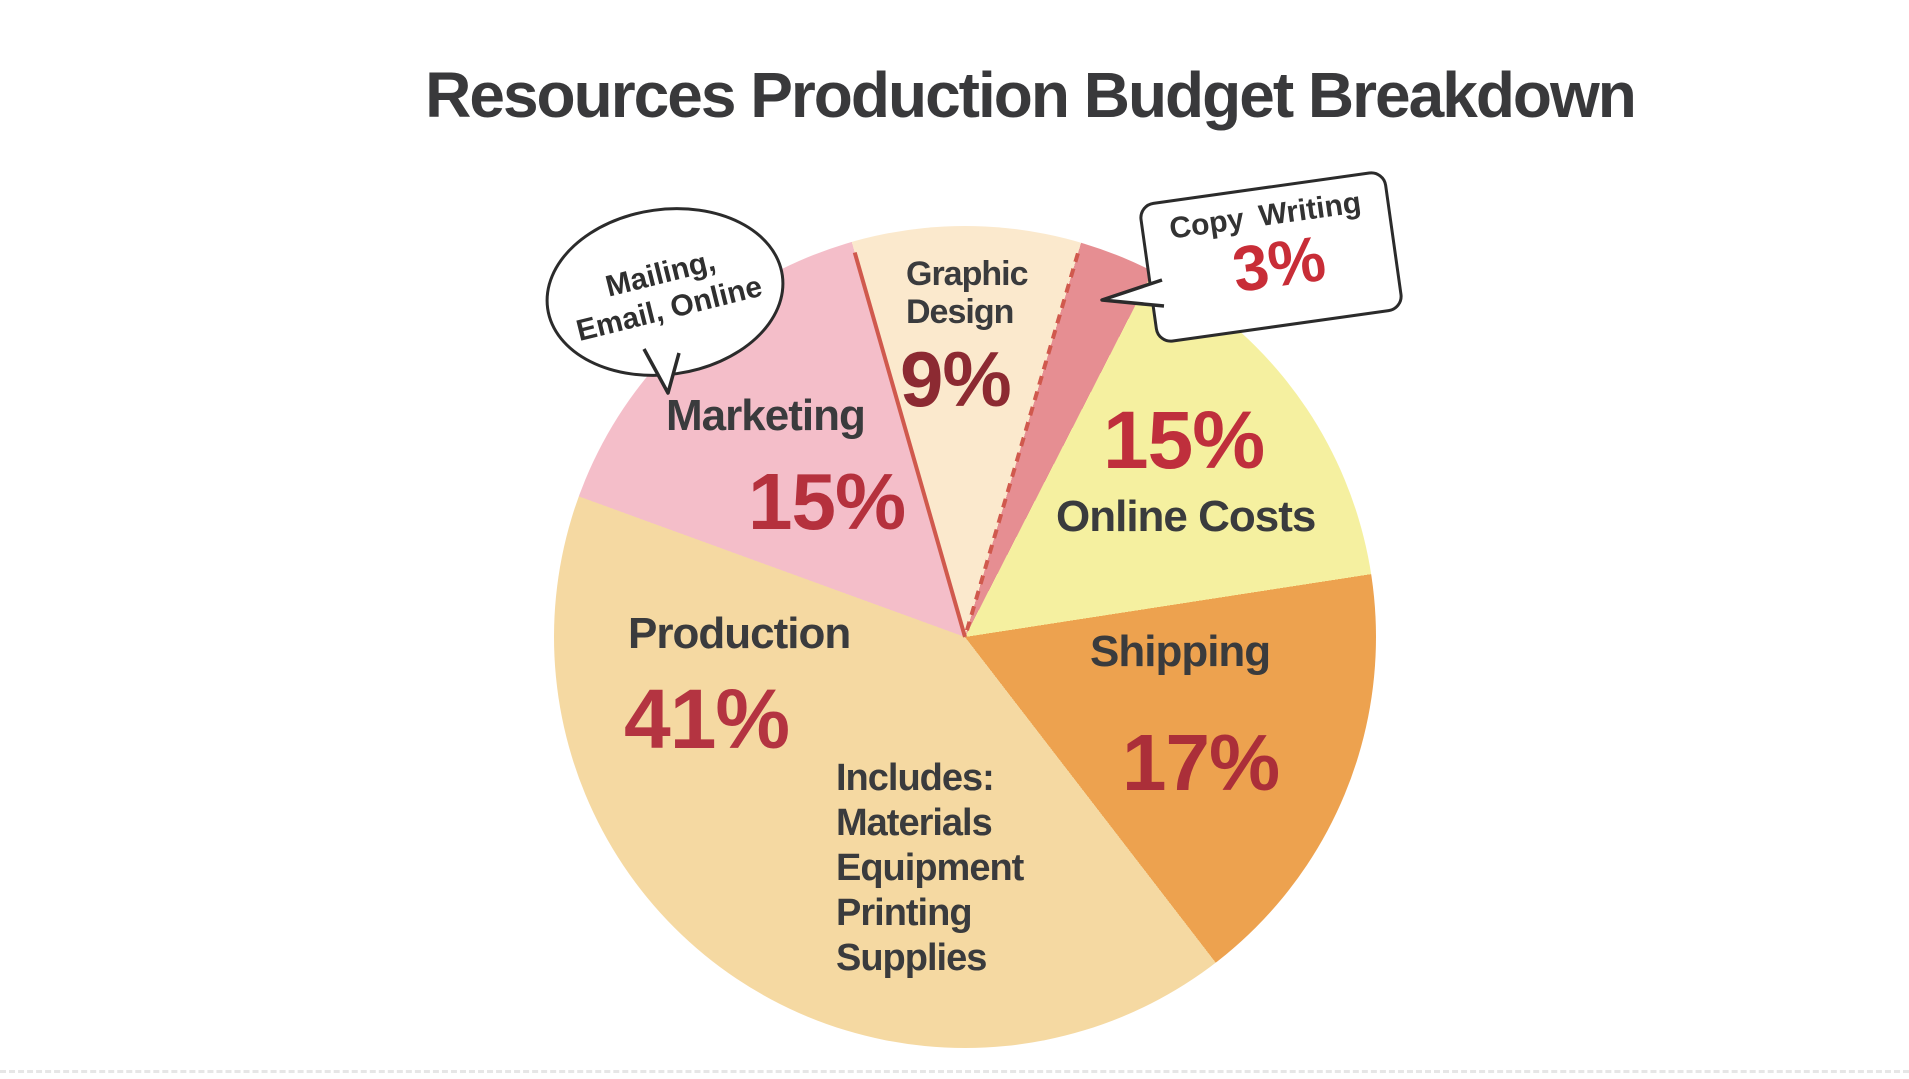 This screenshot has height=1079, width=1909. What do you see at coordinates (1132, 293) in the screenshot?
I see `copywriting-callout-tail` at bounding box center [1132, 293].